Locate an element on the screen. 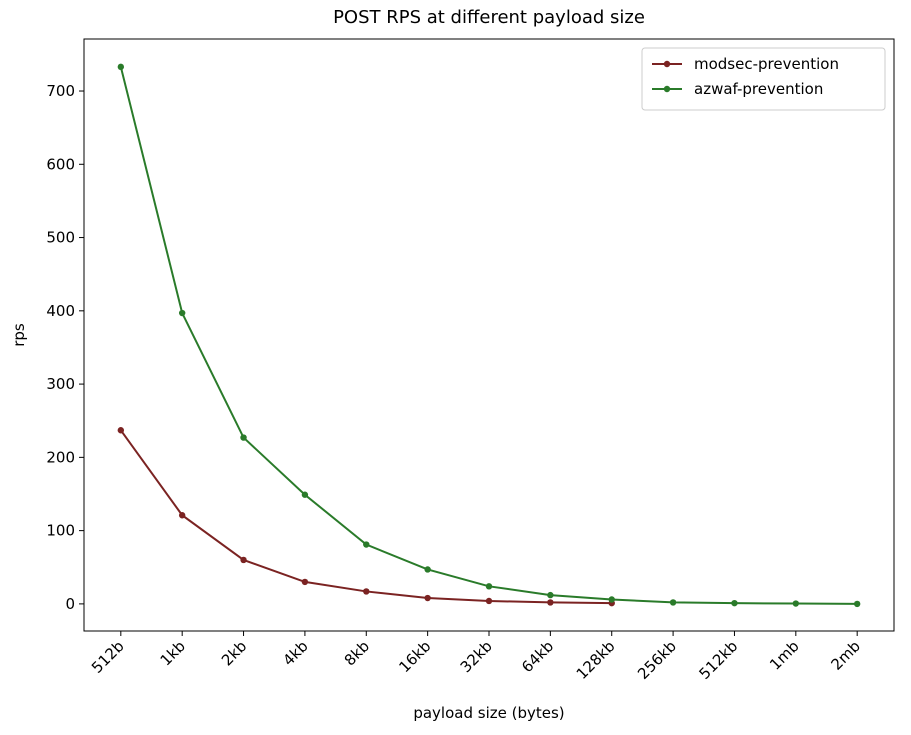 This screenshot has height=735, width=911. x-tick-label: 1mb is located at coordinates (784, 655).